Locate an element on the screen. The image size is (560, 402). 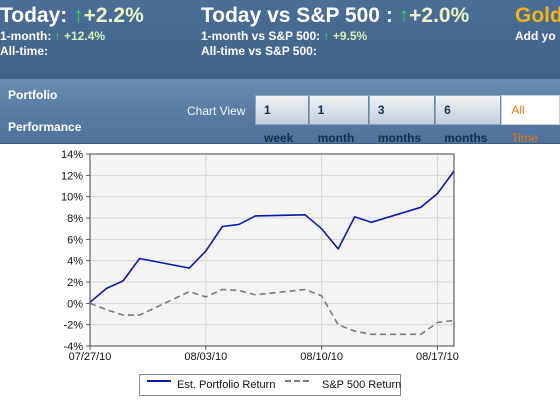
y-tick-label: -4% is located at coordinates (73, 347).